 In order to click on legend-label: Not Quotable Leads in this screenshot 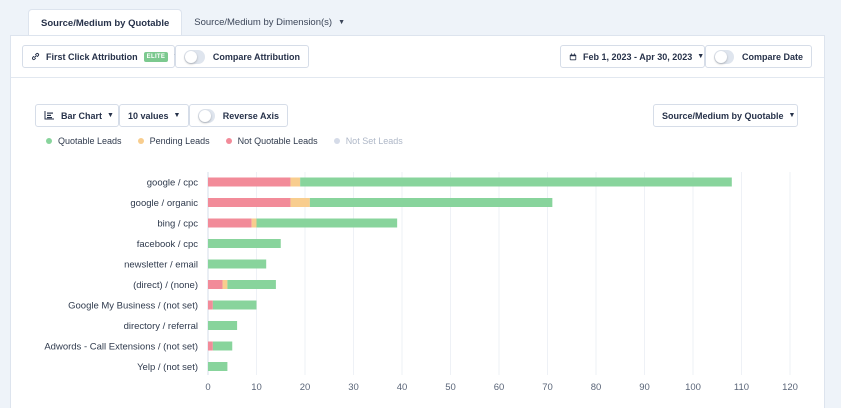, I will do `click(277, 141)`.